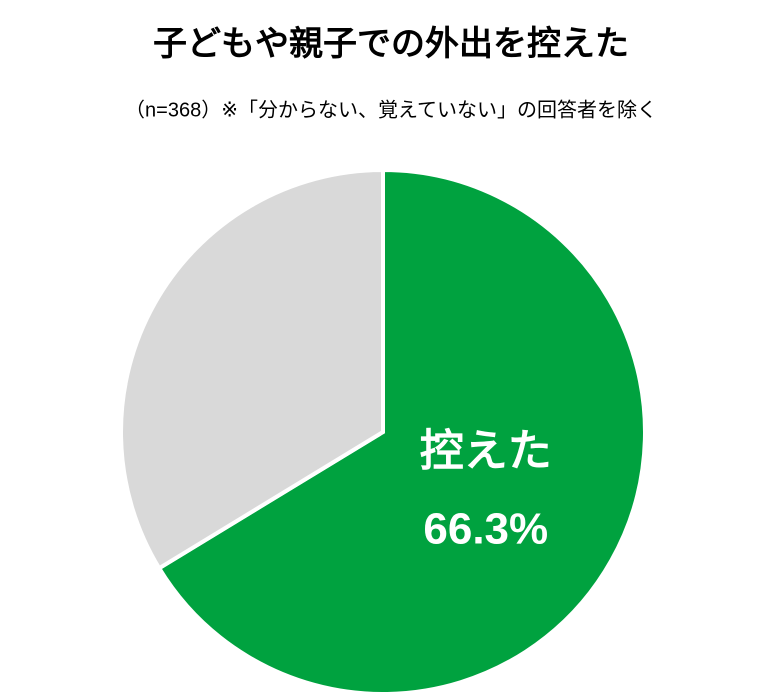  What do you see at coordinates (485, 528) in the screenshot?
I see `value-label: 66.3%` at bounding box center [485, 528].